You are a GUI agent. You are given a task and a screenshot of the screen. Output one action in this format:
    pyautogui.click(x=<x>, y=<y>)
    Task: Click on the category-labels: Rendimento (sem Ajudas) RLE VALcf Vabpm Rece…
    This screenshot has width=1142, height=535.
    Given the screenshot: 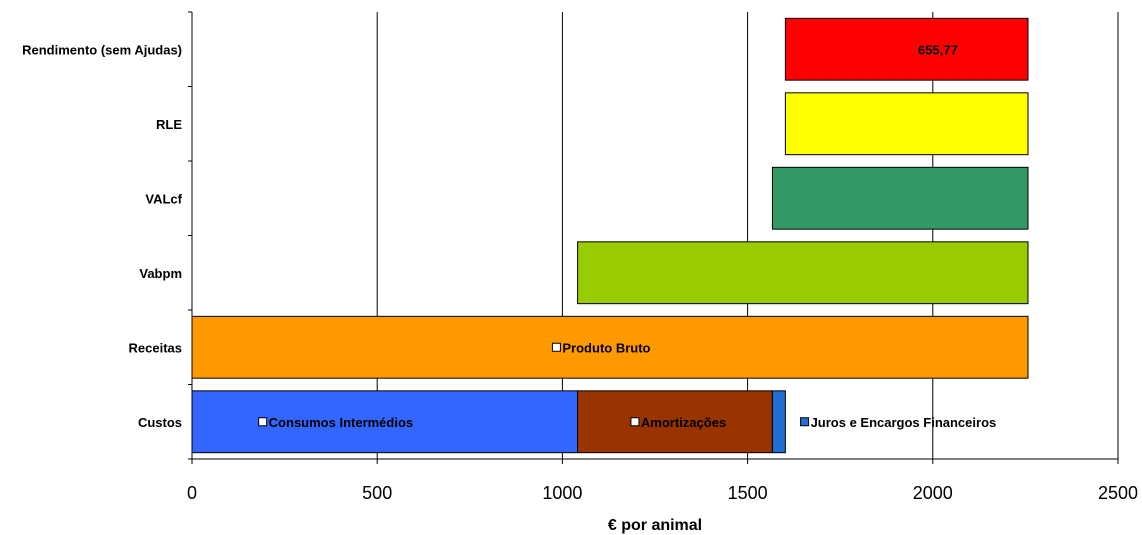 What is the action you would take?
    pyautogui.click(x=102, y=236)
    